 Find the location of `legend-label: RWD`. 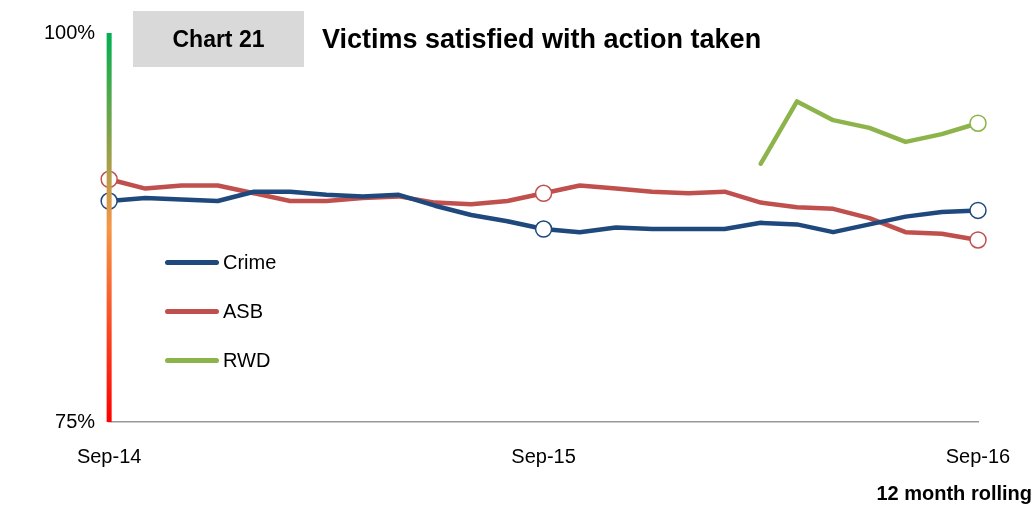

legend-label: RWD is located at coordinates (247, 360).